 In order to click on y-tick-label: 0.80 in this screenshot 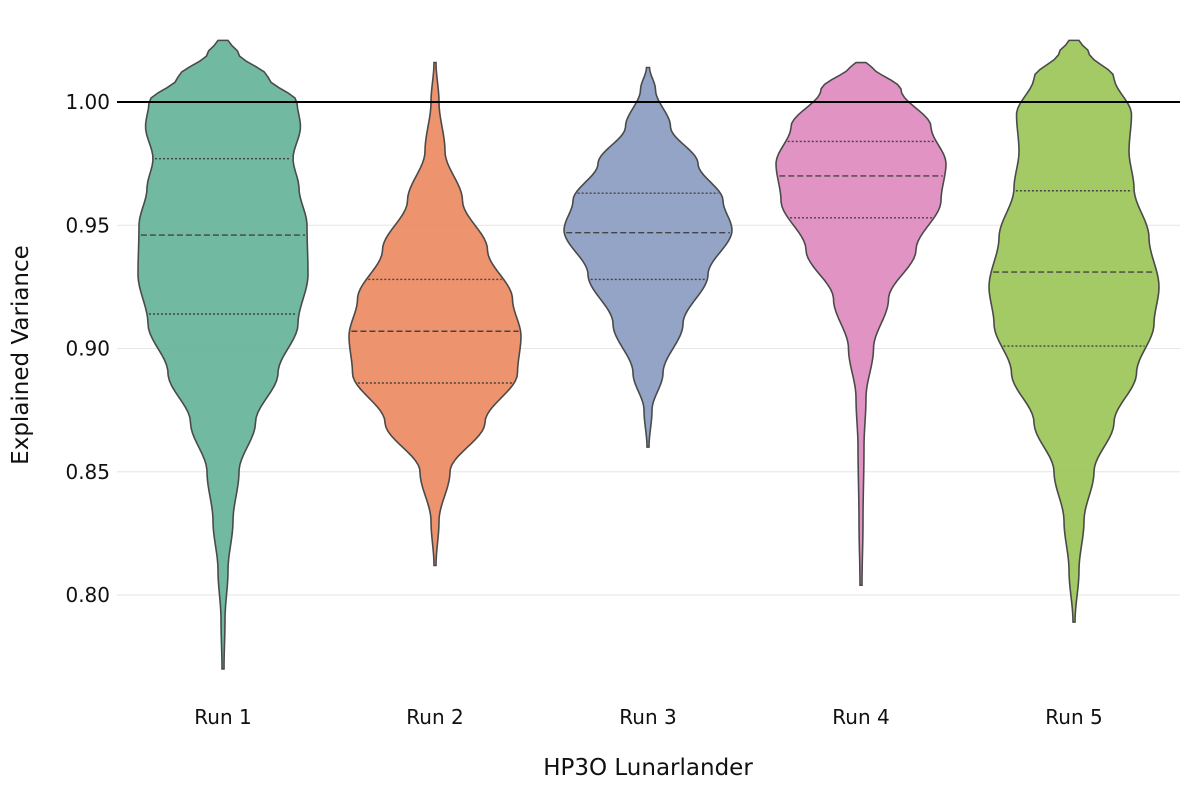, I will do `click(87, 595)`.